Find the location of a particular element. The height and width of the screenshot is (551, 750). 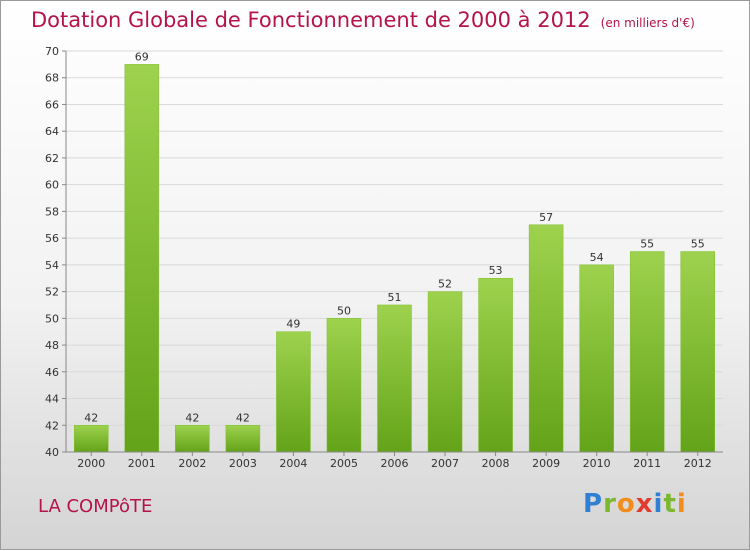

bar-value-label: 54 is located at coordinates (597, 257).